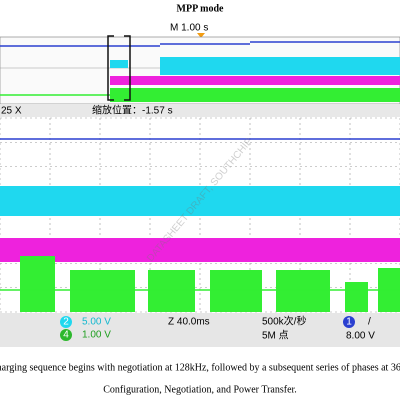  I want to click on trigger-marker, so click(201, 35).